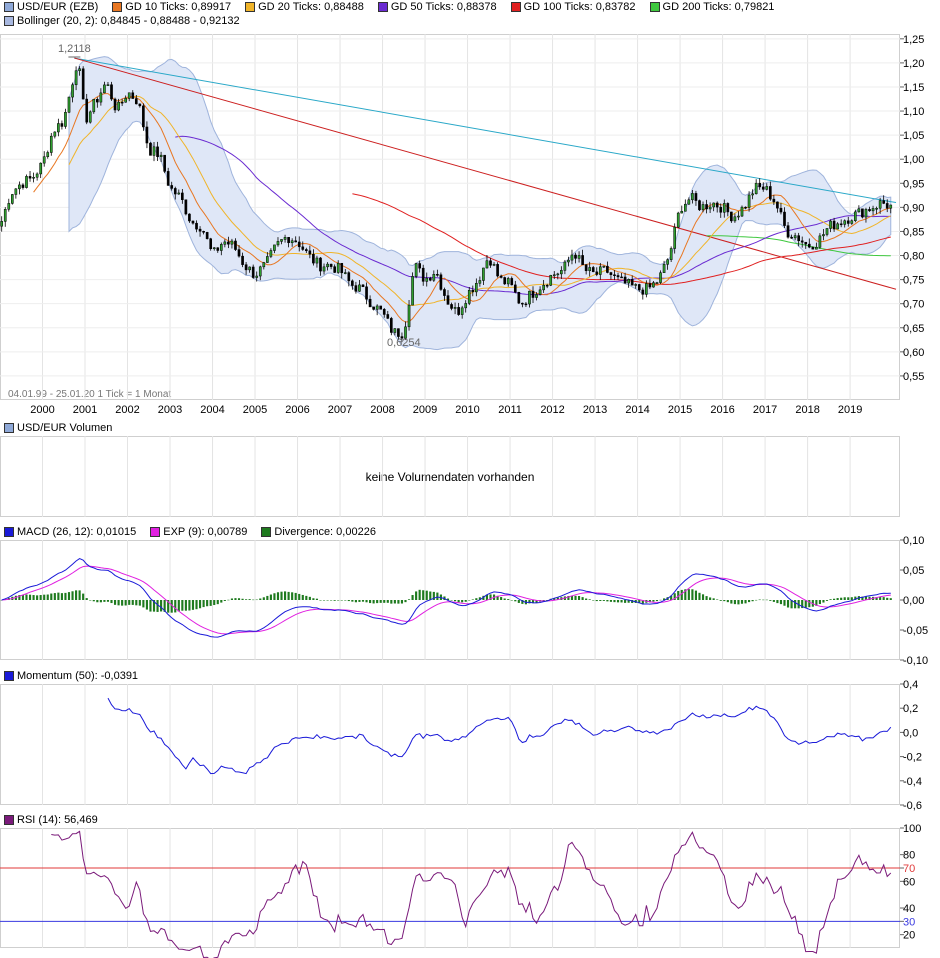 The height and width of the screenshot is (958, 940). What do you see at coordinates (58, 7) in the screenshot?
I see `main-legend-label: USD/EUR (EZB)` at bounding box center [58, 7].